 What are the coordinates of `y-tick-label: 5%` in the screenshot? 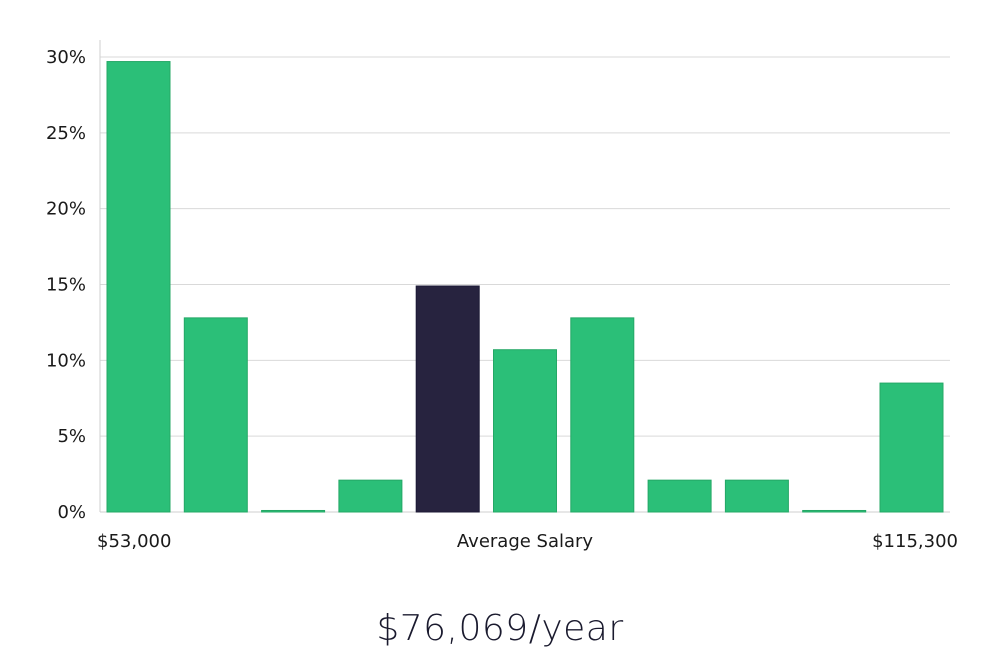 It's located at (71, 436).